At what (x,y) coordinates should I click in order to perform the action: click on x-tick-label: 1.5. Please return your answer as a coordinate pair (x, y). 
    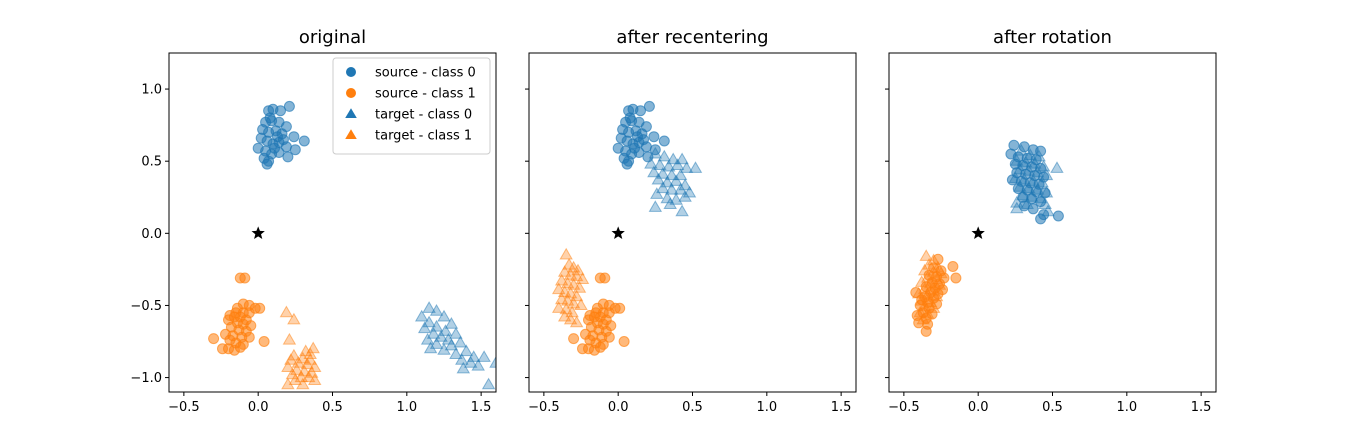
    Looking at the image, I should click on (481, 407).